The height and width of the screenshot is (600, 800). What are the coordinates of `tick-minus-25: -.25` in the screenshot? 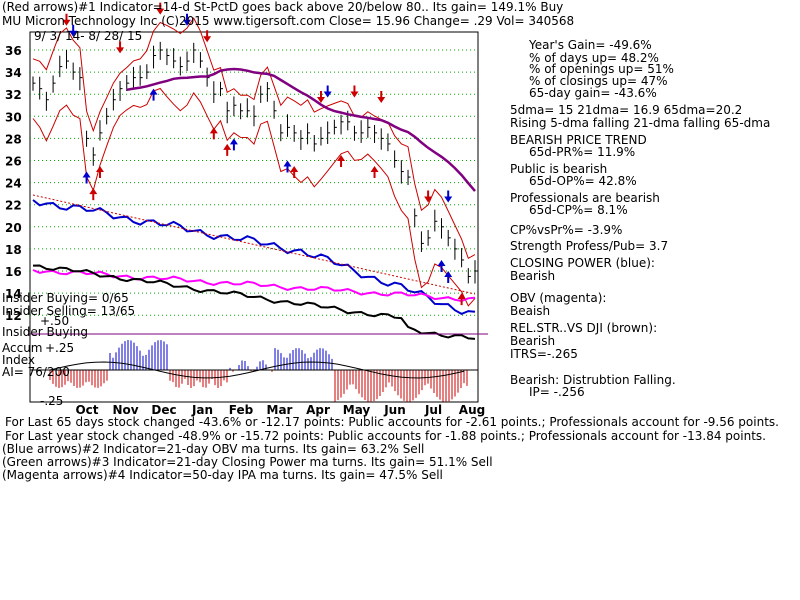 It's located at (52, 401).